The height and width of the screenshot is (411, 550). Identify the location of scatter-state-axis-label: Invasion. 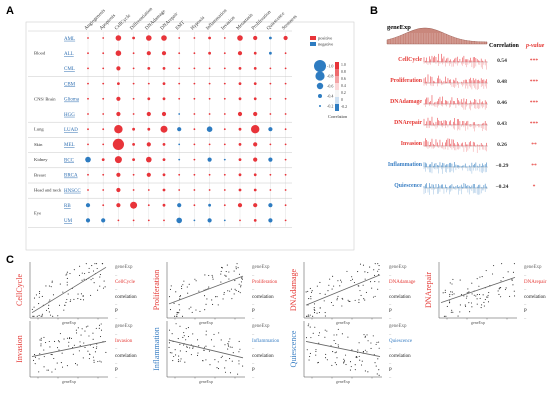
(19, 349).